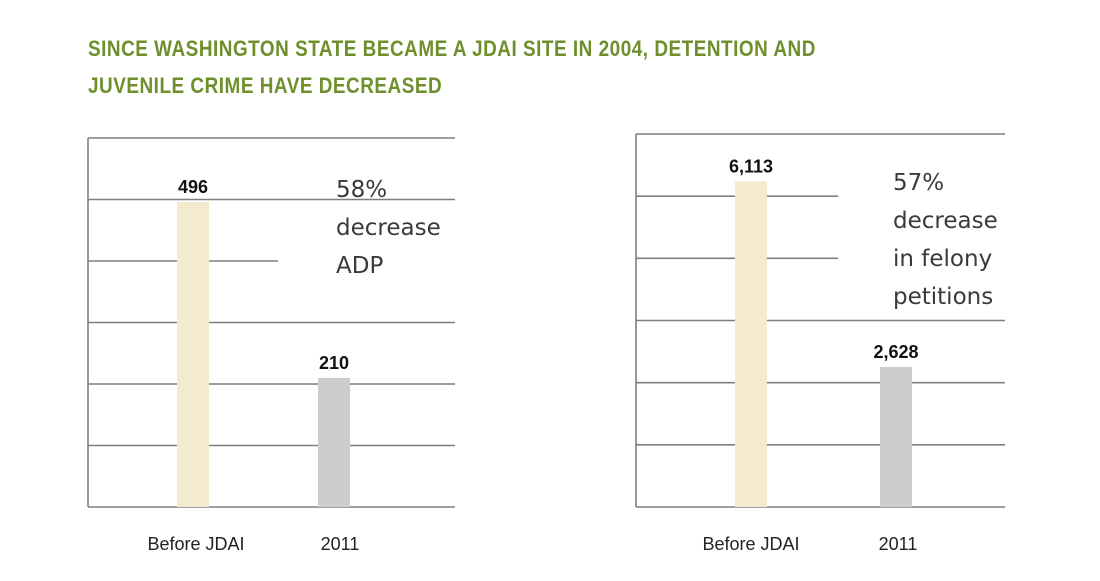 The image size is (1100, 581). Describe the element at coordinates (751, 166) in the screenshot. I see `value-label: 6,113` at that location.